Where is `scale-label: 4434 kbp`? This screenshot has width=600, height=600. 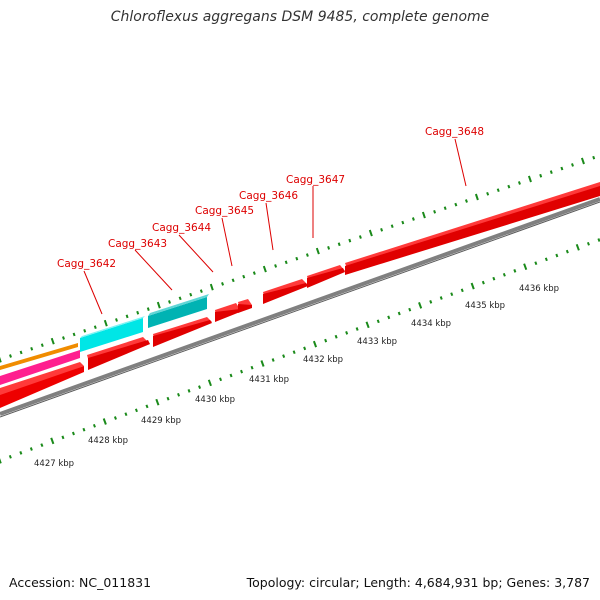
scale-label: 4434 kbp is located at coordinates (431, 324).